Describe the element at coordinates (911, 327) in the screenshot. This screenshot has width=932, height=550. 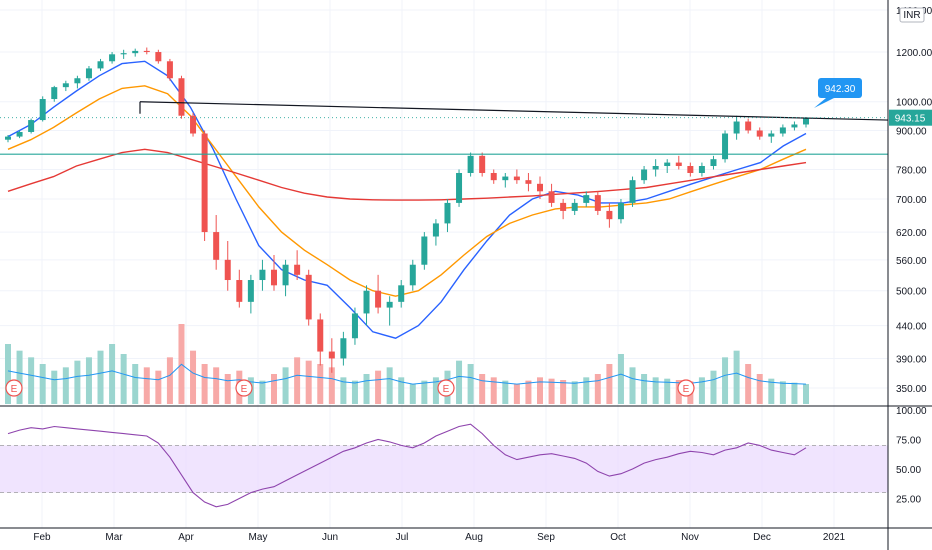
I see `y-tick-label: 440.00` at that location.